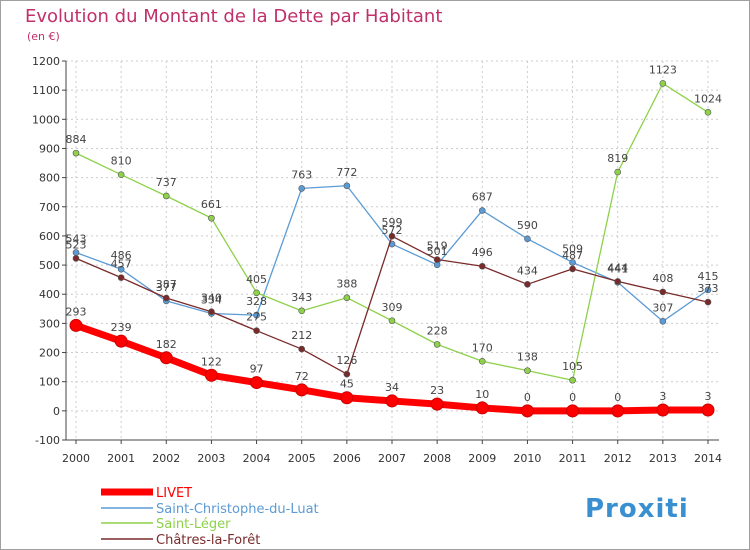 Image resolution: width=750 pixels, height=550 pixels. I want to click on y-tick-label: 300, so click(49, 323).